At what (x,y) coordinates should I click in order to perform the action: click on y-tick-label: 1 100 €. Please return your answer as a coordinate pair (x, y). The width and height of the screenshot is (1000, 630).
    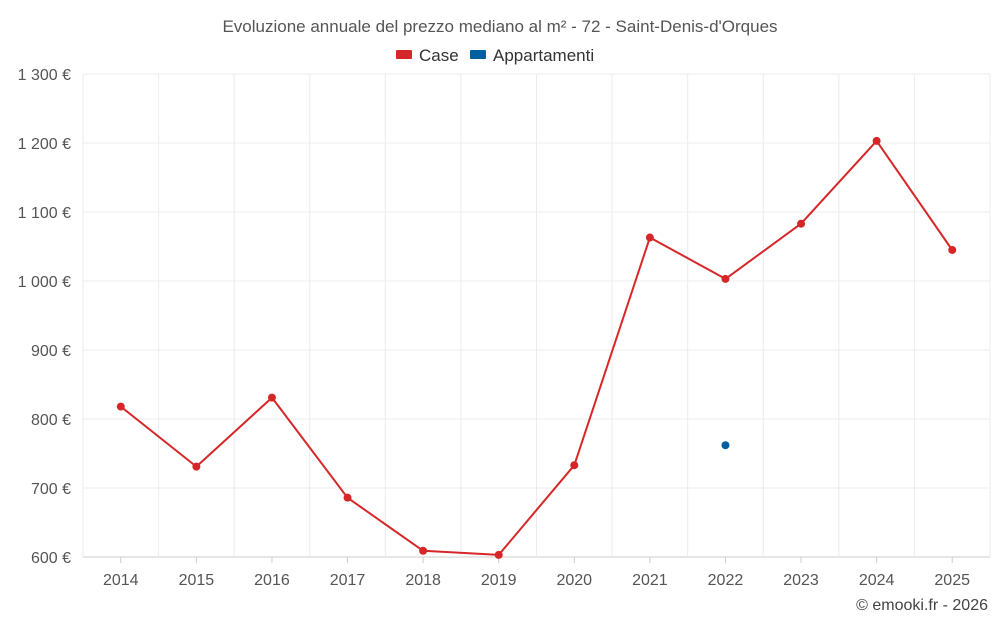
    Looking at the image, I should click on (44, 213).